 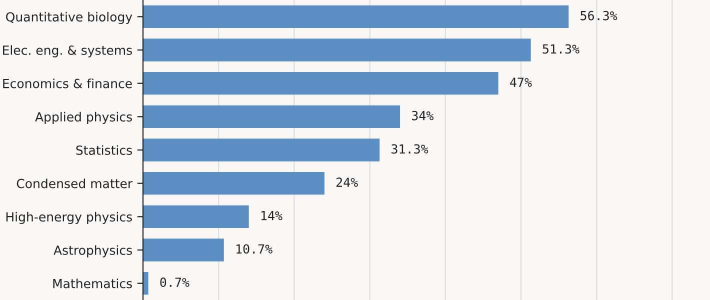 What do you see at coordinates (69, 218) in the screenshot?
I see `y-tick-label: High-energy physics` at bounding box center [69, 218].